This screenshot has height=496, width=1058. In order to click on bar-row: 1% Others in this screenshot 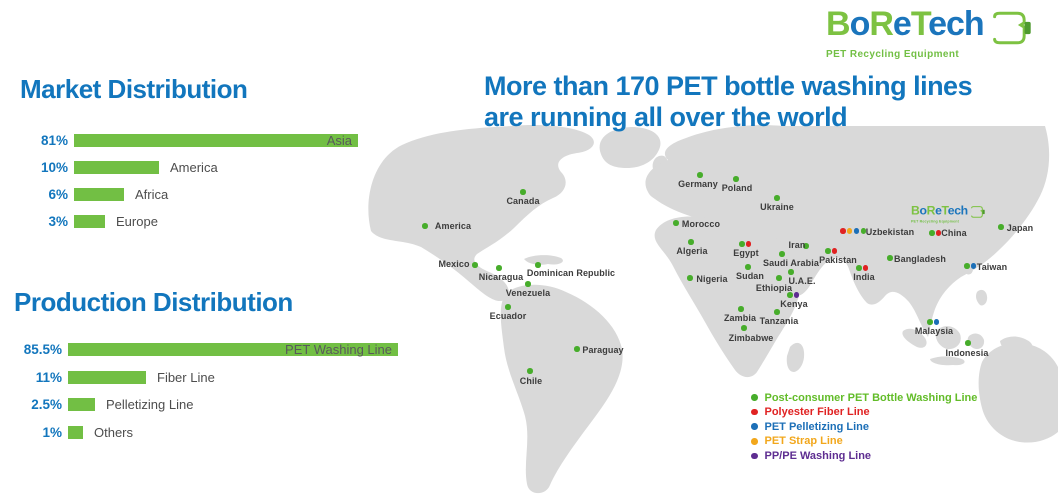, I will do `click(244, 432)`.